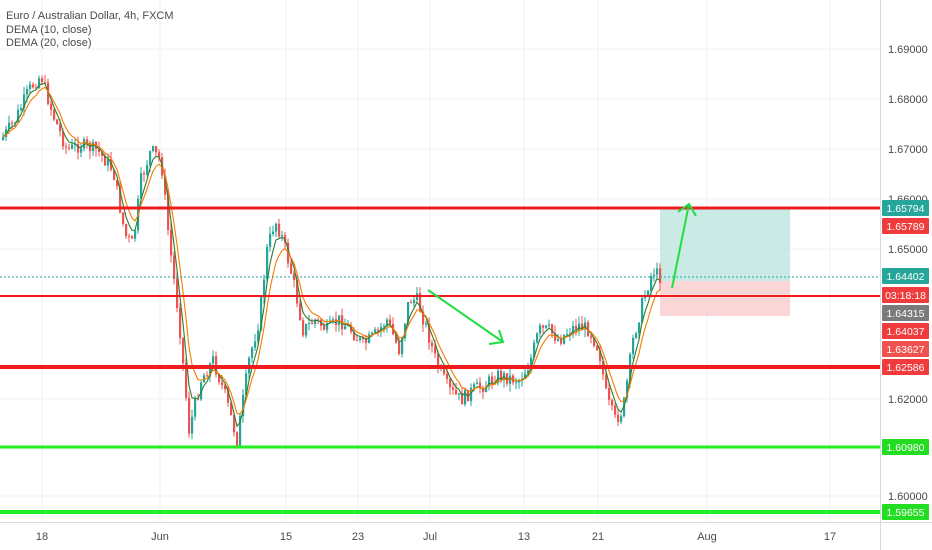 This screenshot has width=932, height=550. I want to click on price-label: 1.64315, so click(906, 314).